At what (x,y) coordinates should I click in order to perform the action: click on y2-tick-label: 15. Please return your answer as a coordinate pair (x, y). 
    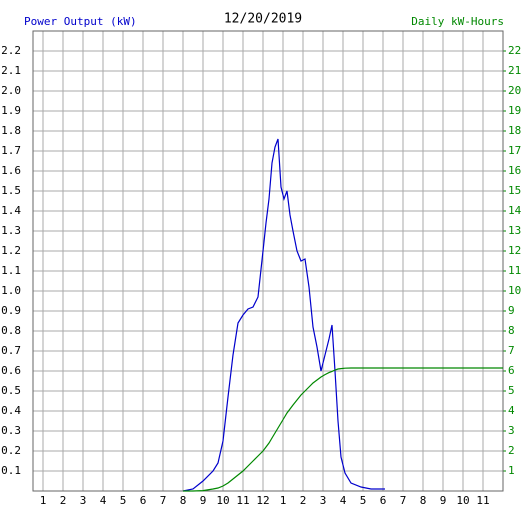
    Looking at the image, I should click on (514, 190).